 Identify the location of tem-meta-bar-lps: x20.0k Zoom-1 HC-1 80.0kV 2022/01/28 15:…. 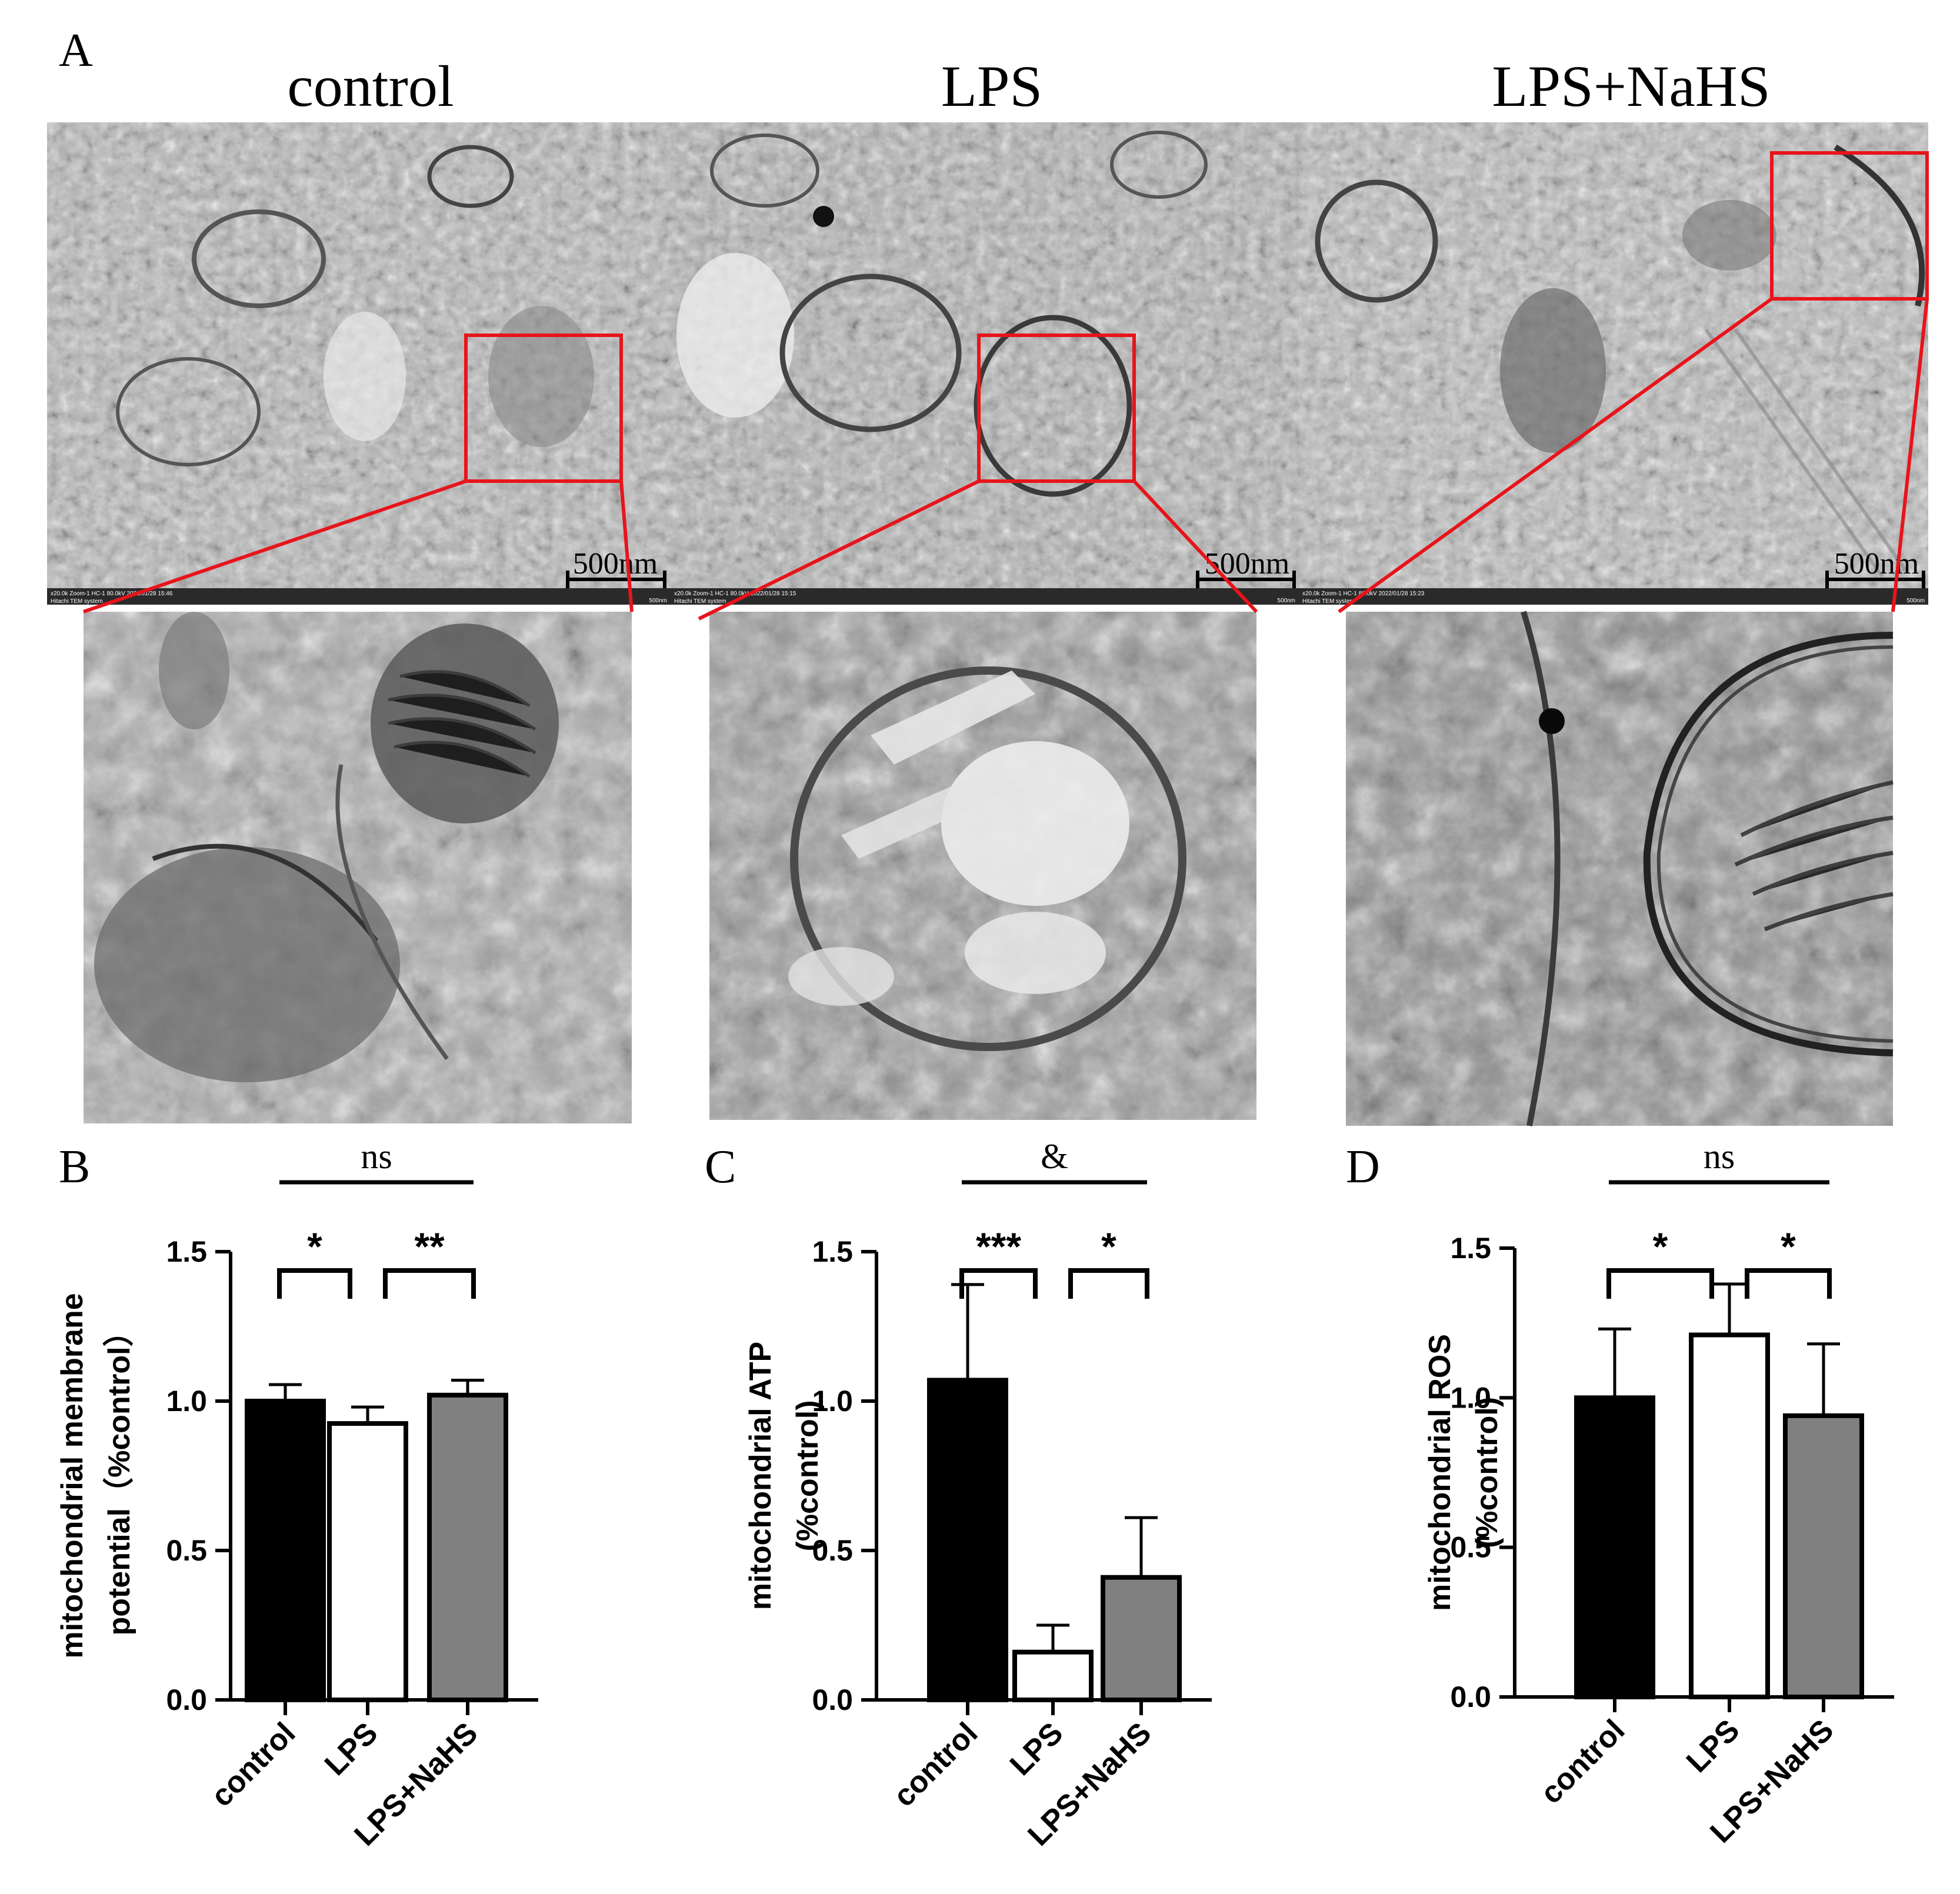
(985, 596).